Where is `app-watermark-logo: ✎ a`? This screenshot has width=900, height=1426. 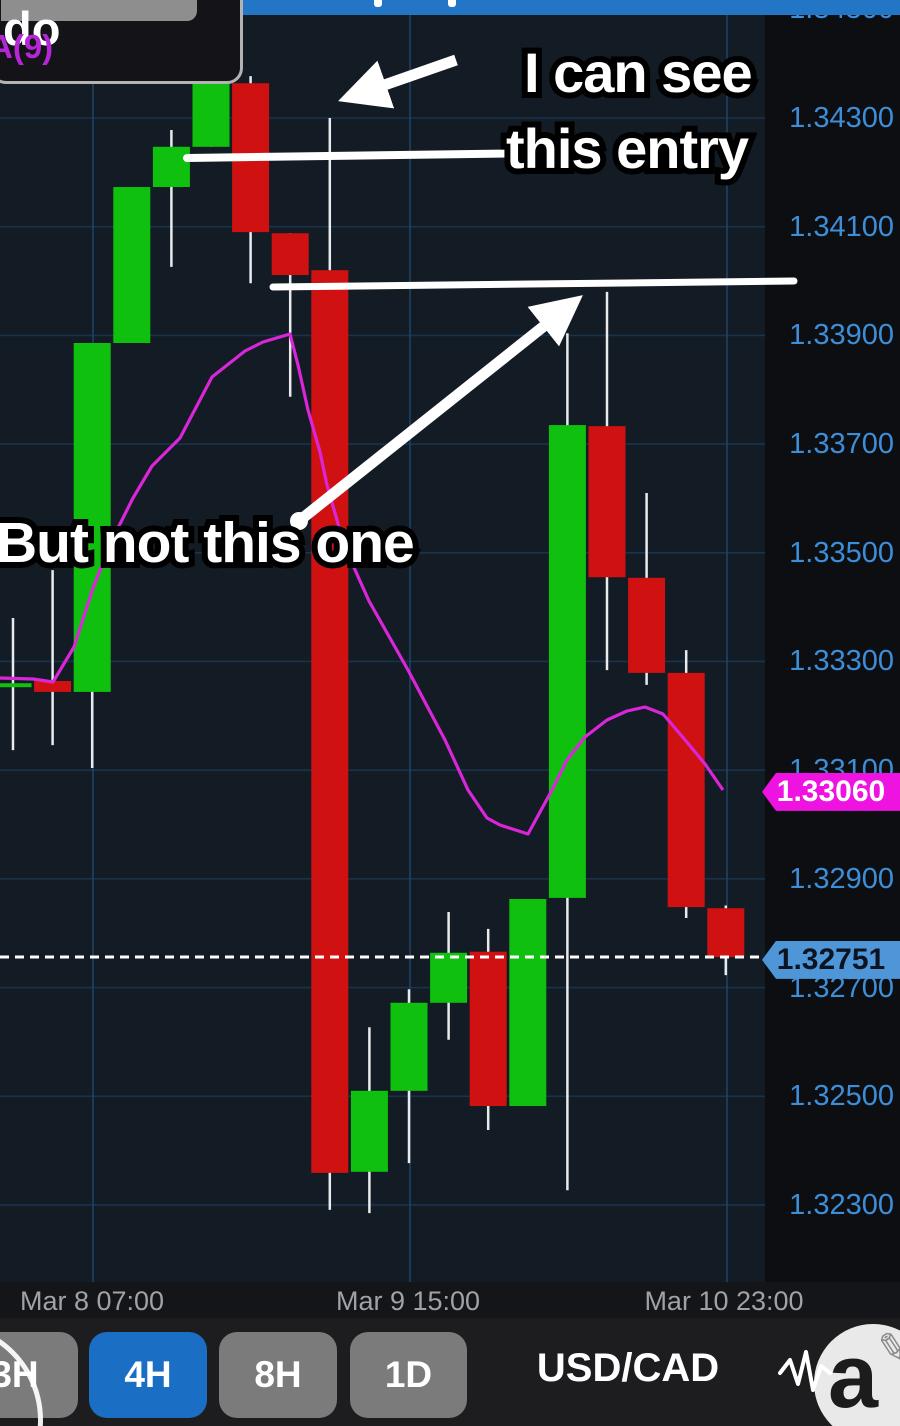 app-watermark-logo: ✎ a is located at coordinates (857, 1375).